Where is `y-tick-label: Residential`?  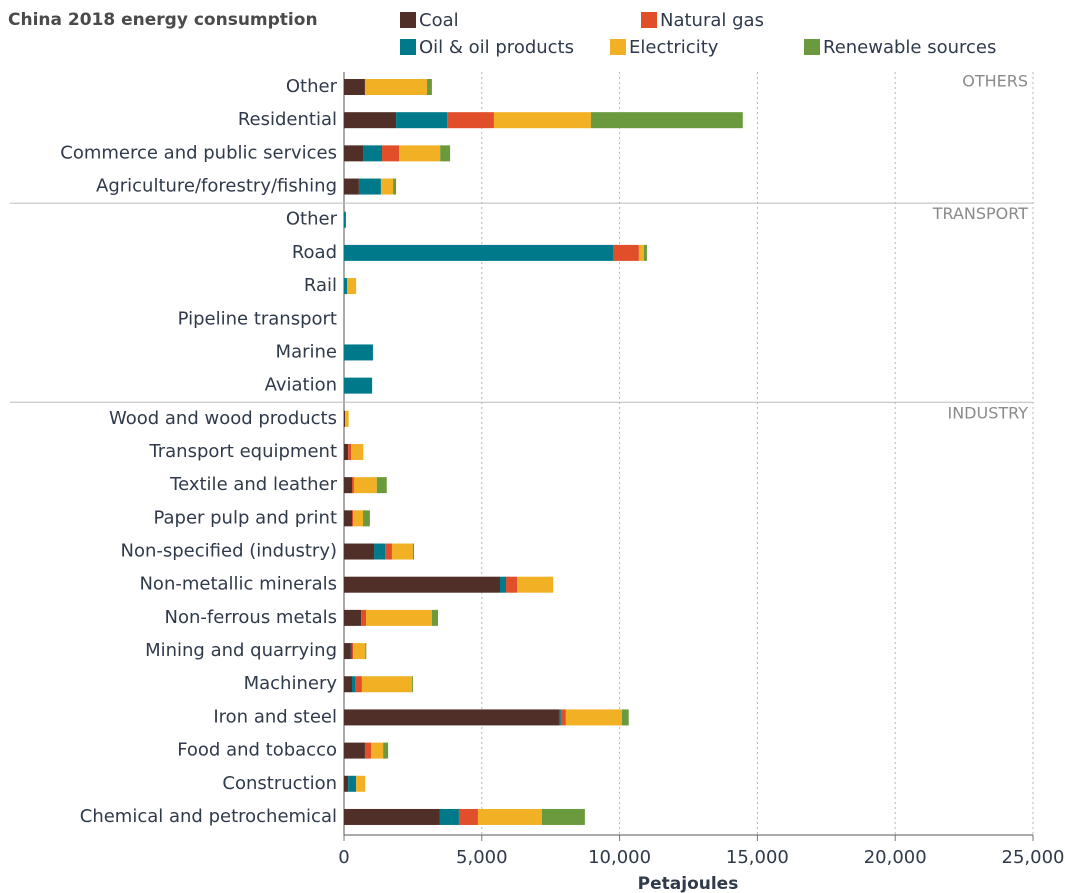
y-tick-label: Residential is located at coordinates (287, 119).